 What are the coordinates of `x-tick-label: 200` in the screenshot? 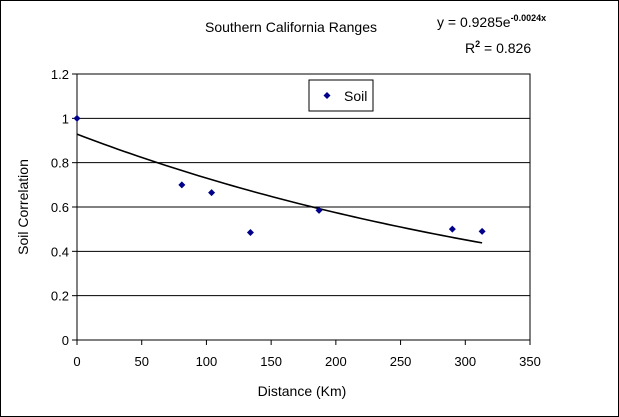 It's located at (336, 361).